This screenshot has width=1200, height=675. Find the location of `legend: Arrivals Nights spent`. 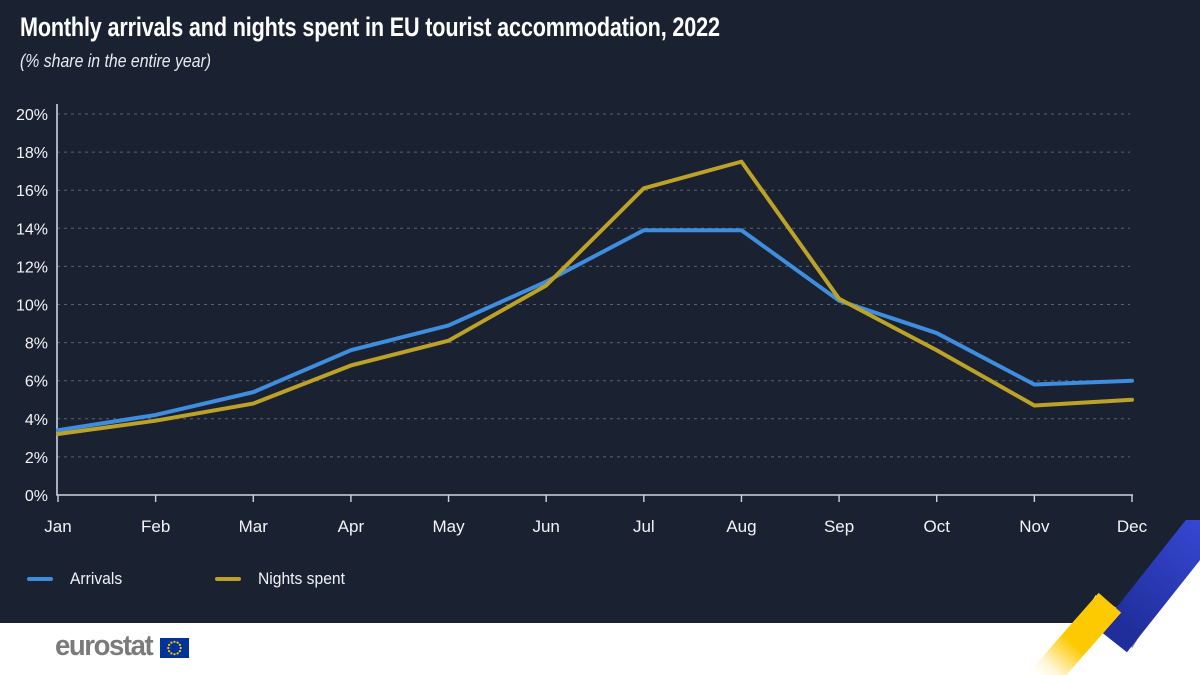

legend: Arrivals Nights spent is located at coordinates (350, 579).